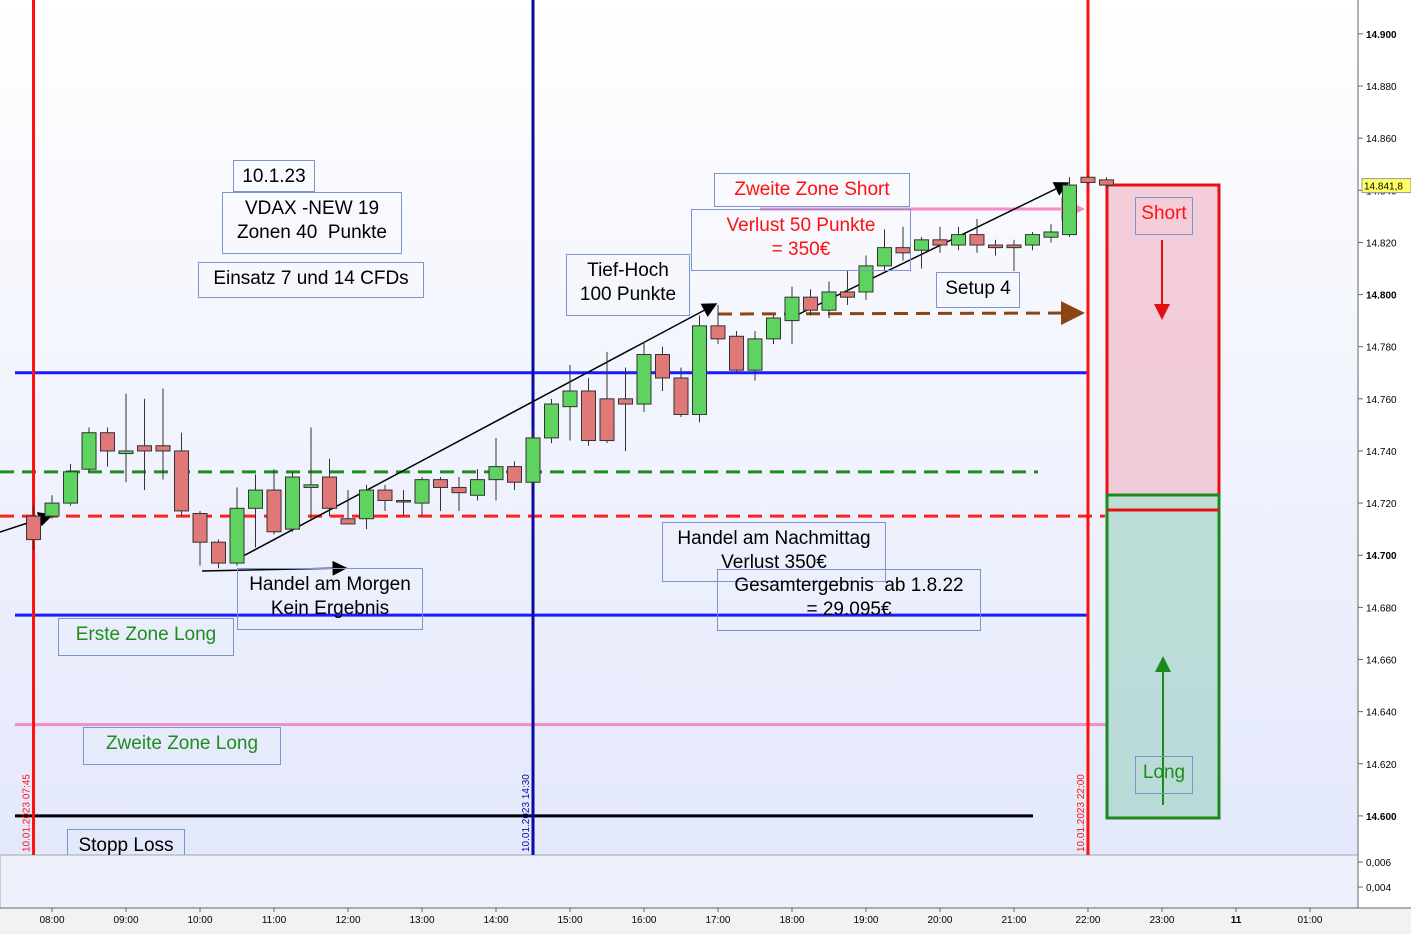 The width and height of the screenshot is (1411, 934). Describe the element at coordinates (1381, 660) in the screenshot. I see `y-tick-label: 14.660` at that location.